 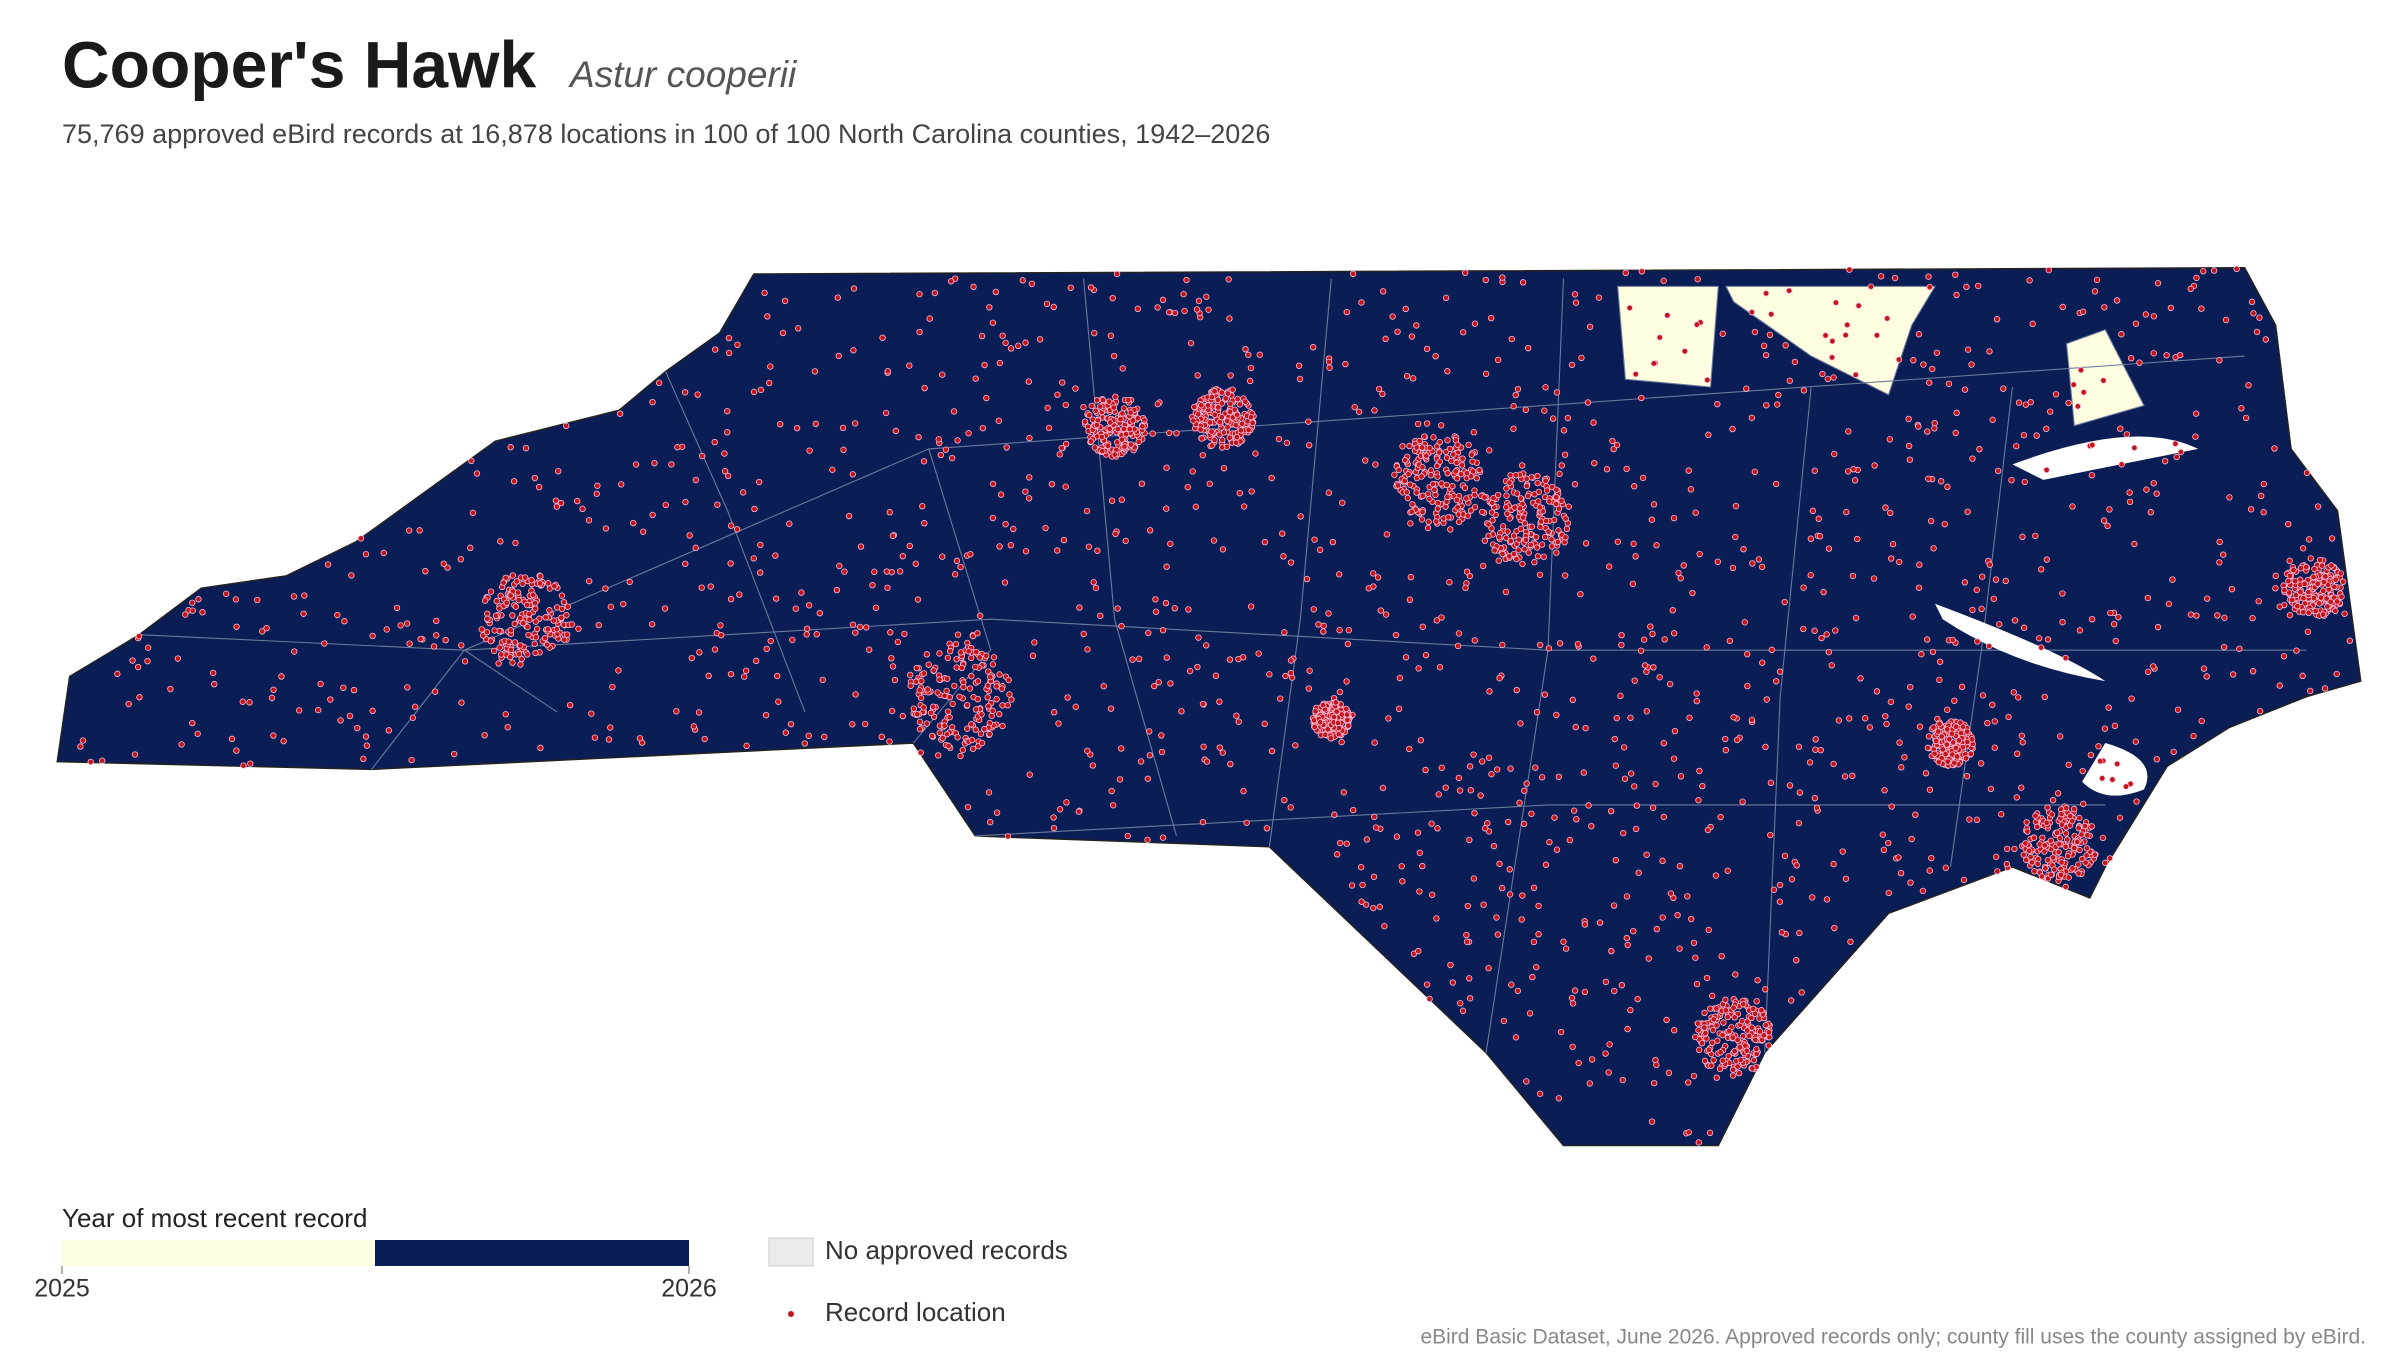 What do you see at coordinates (791, 1314) in the screenshot?
I see `legend-dot` at bounding box center [791, 1314].